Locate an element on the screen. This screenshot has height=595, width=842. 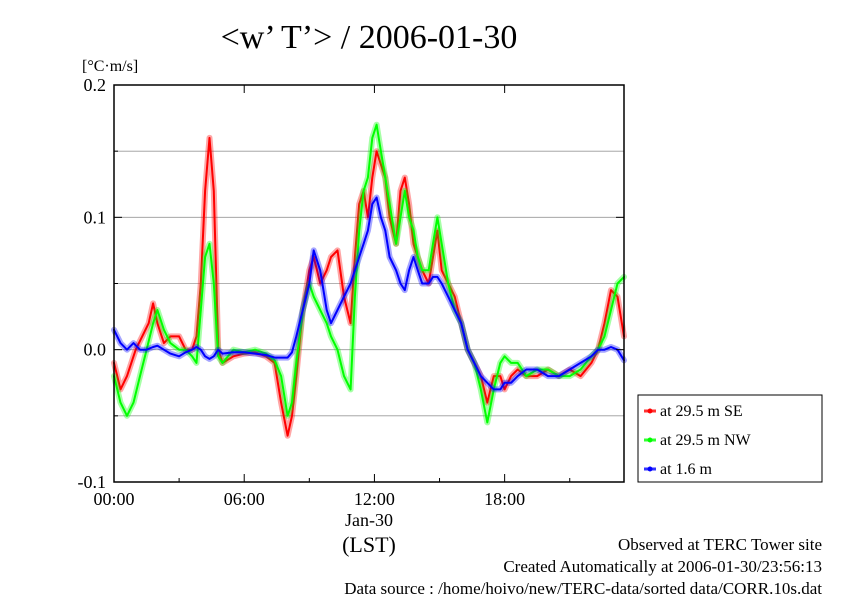
x-tick-label: 18:00 is located at coordinates (504, 499).